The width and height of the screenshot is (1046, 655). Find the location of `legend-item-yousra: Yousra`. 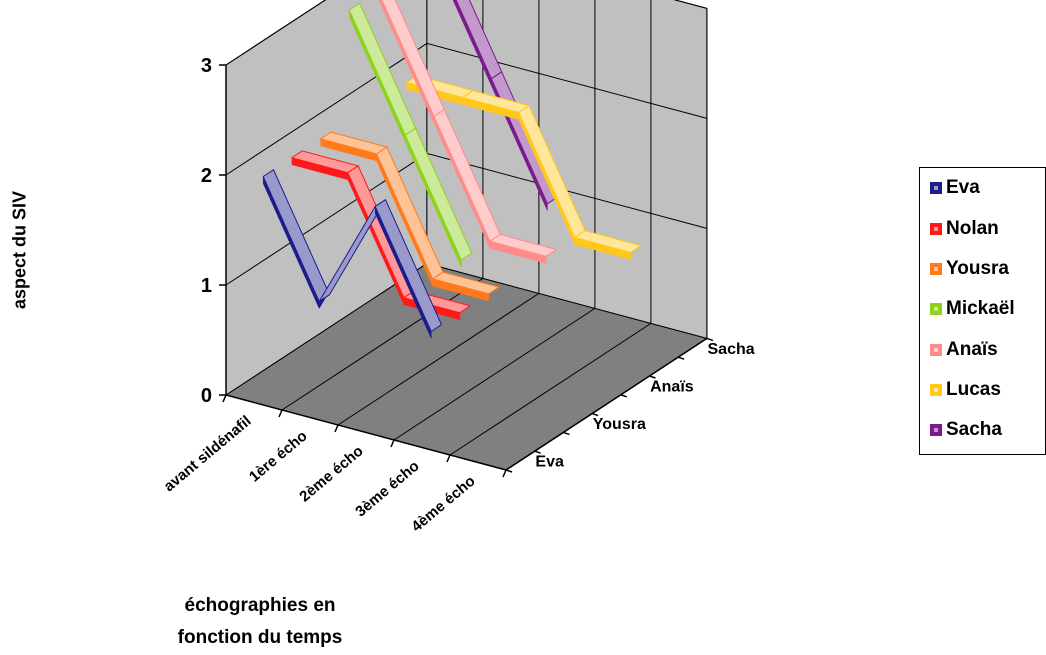

legend-item-yousra: Yousra is located at coordinates (969, 269).